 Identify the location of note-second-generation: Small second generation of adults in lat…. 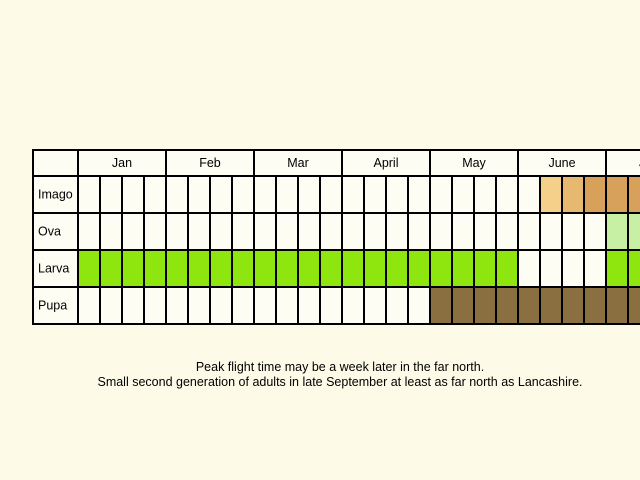
(340, 382).